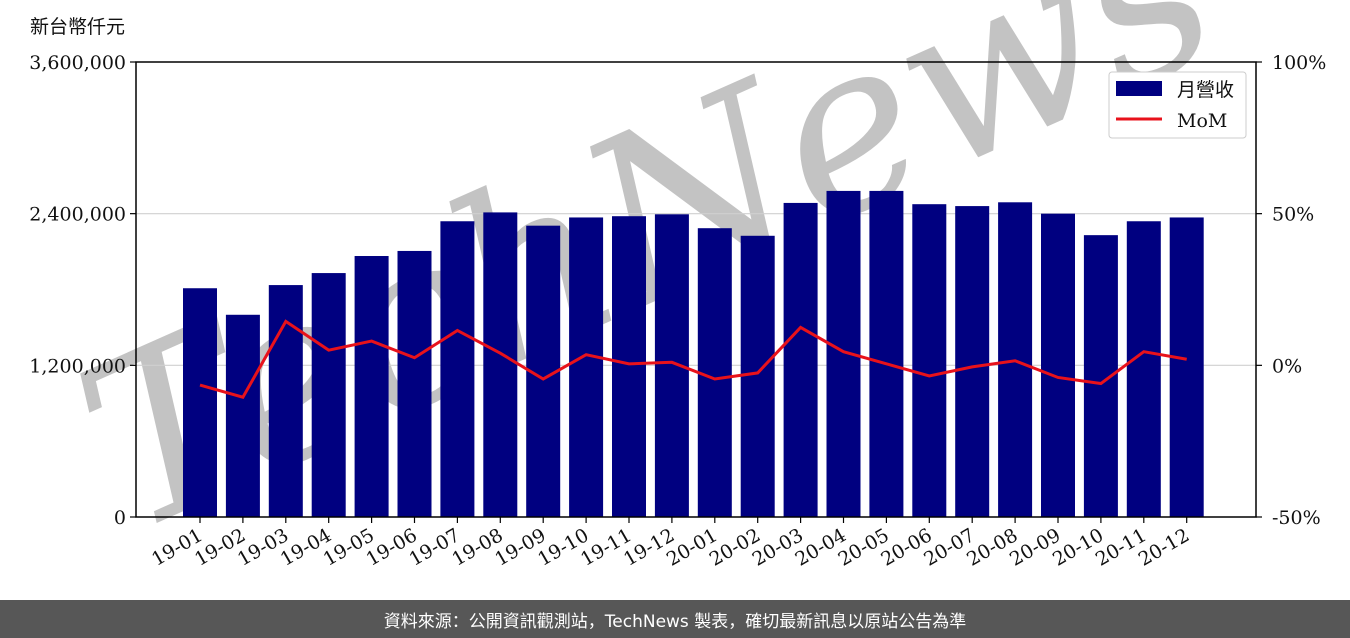  What do you see at coordinates (675, 621) in the screenshot?
I see `source-text: 資料來源：公開資訊觀測站，TechNews 製表，確切最新訊息以原站公告為準` at bounding box center [675, 621].